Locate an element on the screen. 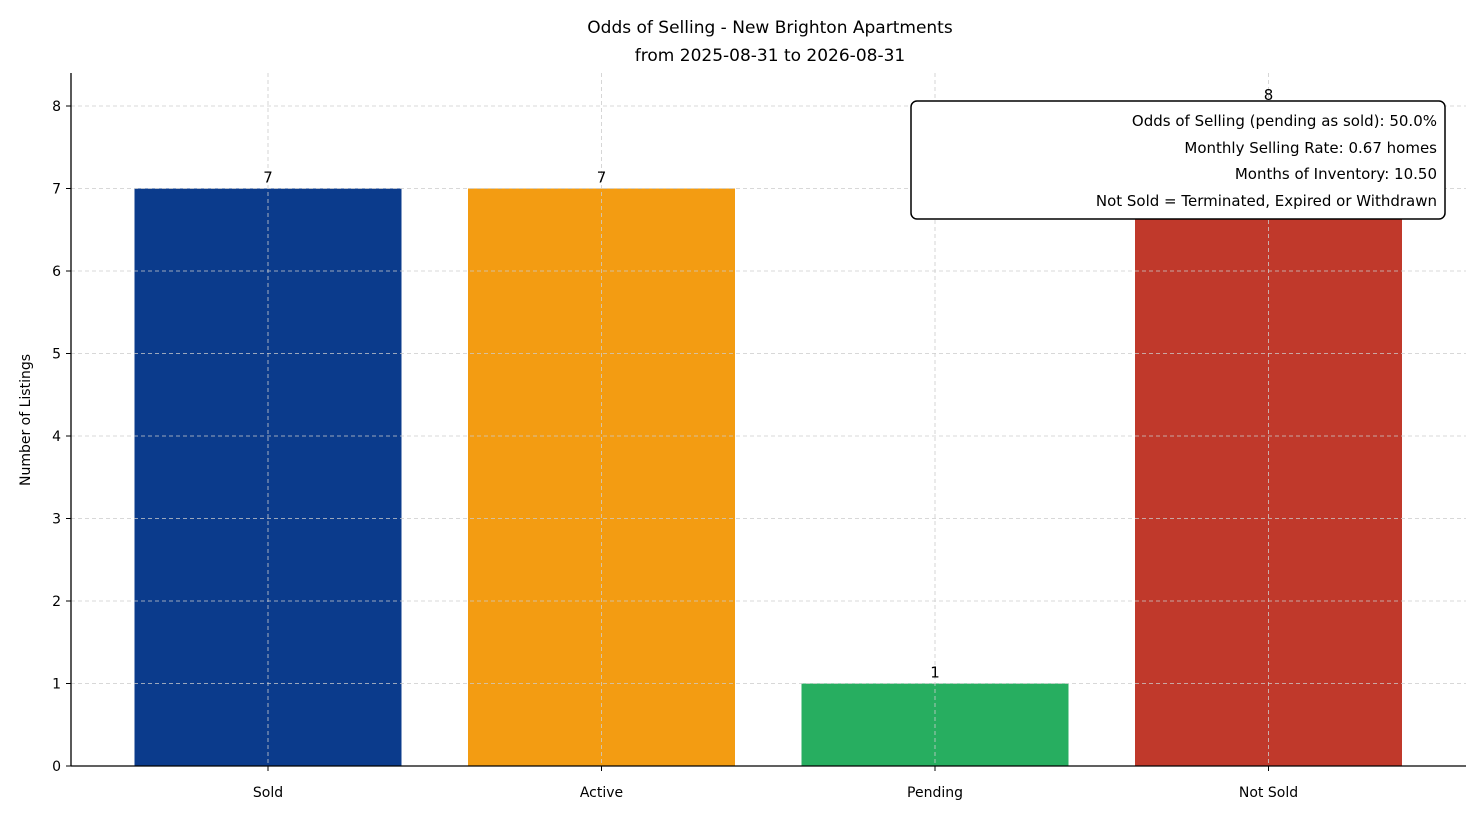 Image resolution: width=1481 pixels, height=816 pixels. y-tick-label: 1 is located at coordinates (56, 685).